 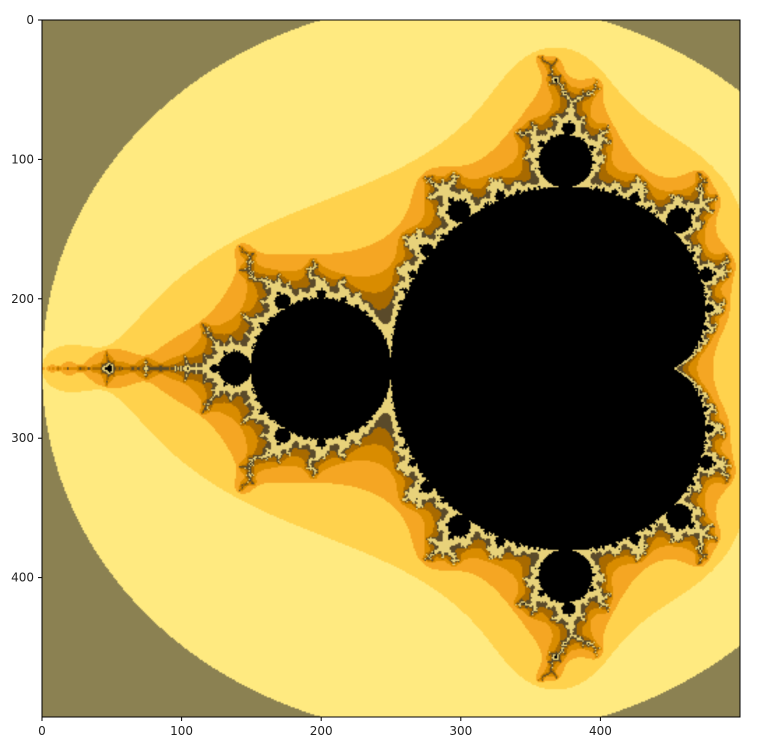 I want to click on x-tick-label: 400, so click(x=600, y=731).